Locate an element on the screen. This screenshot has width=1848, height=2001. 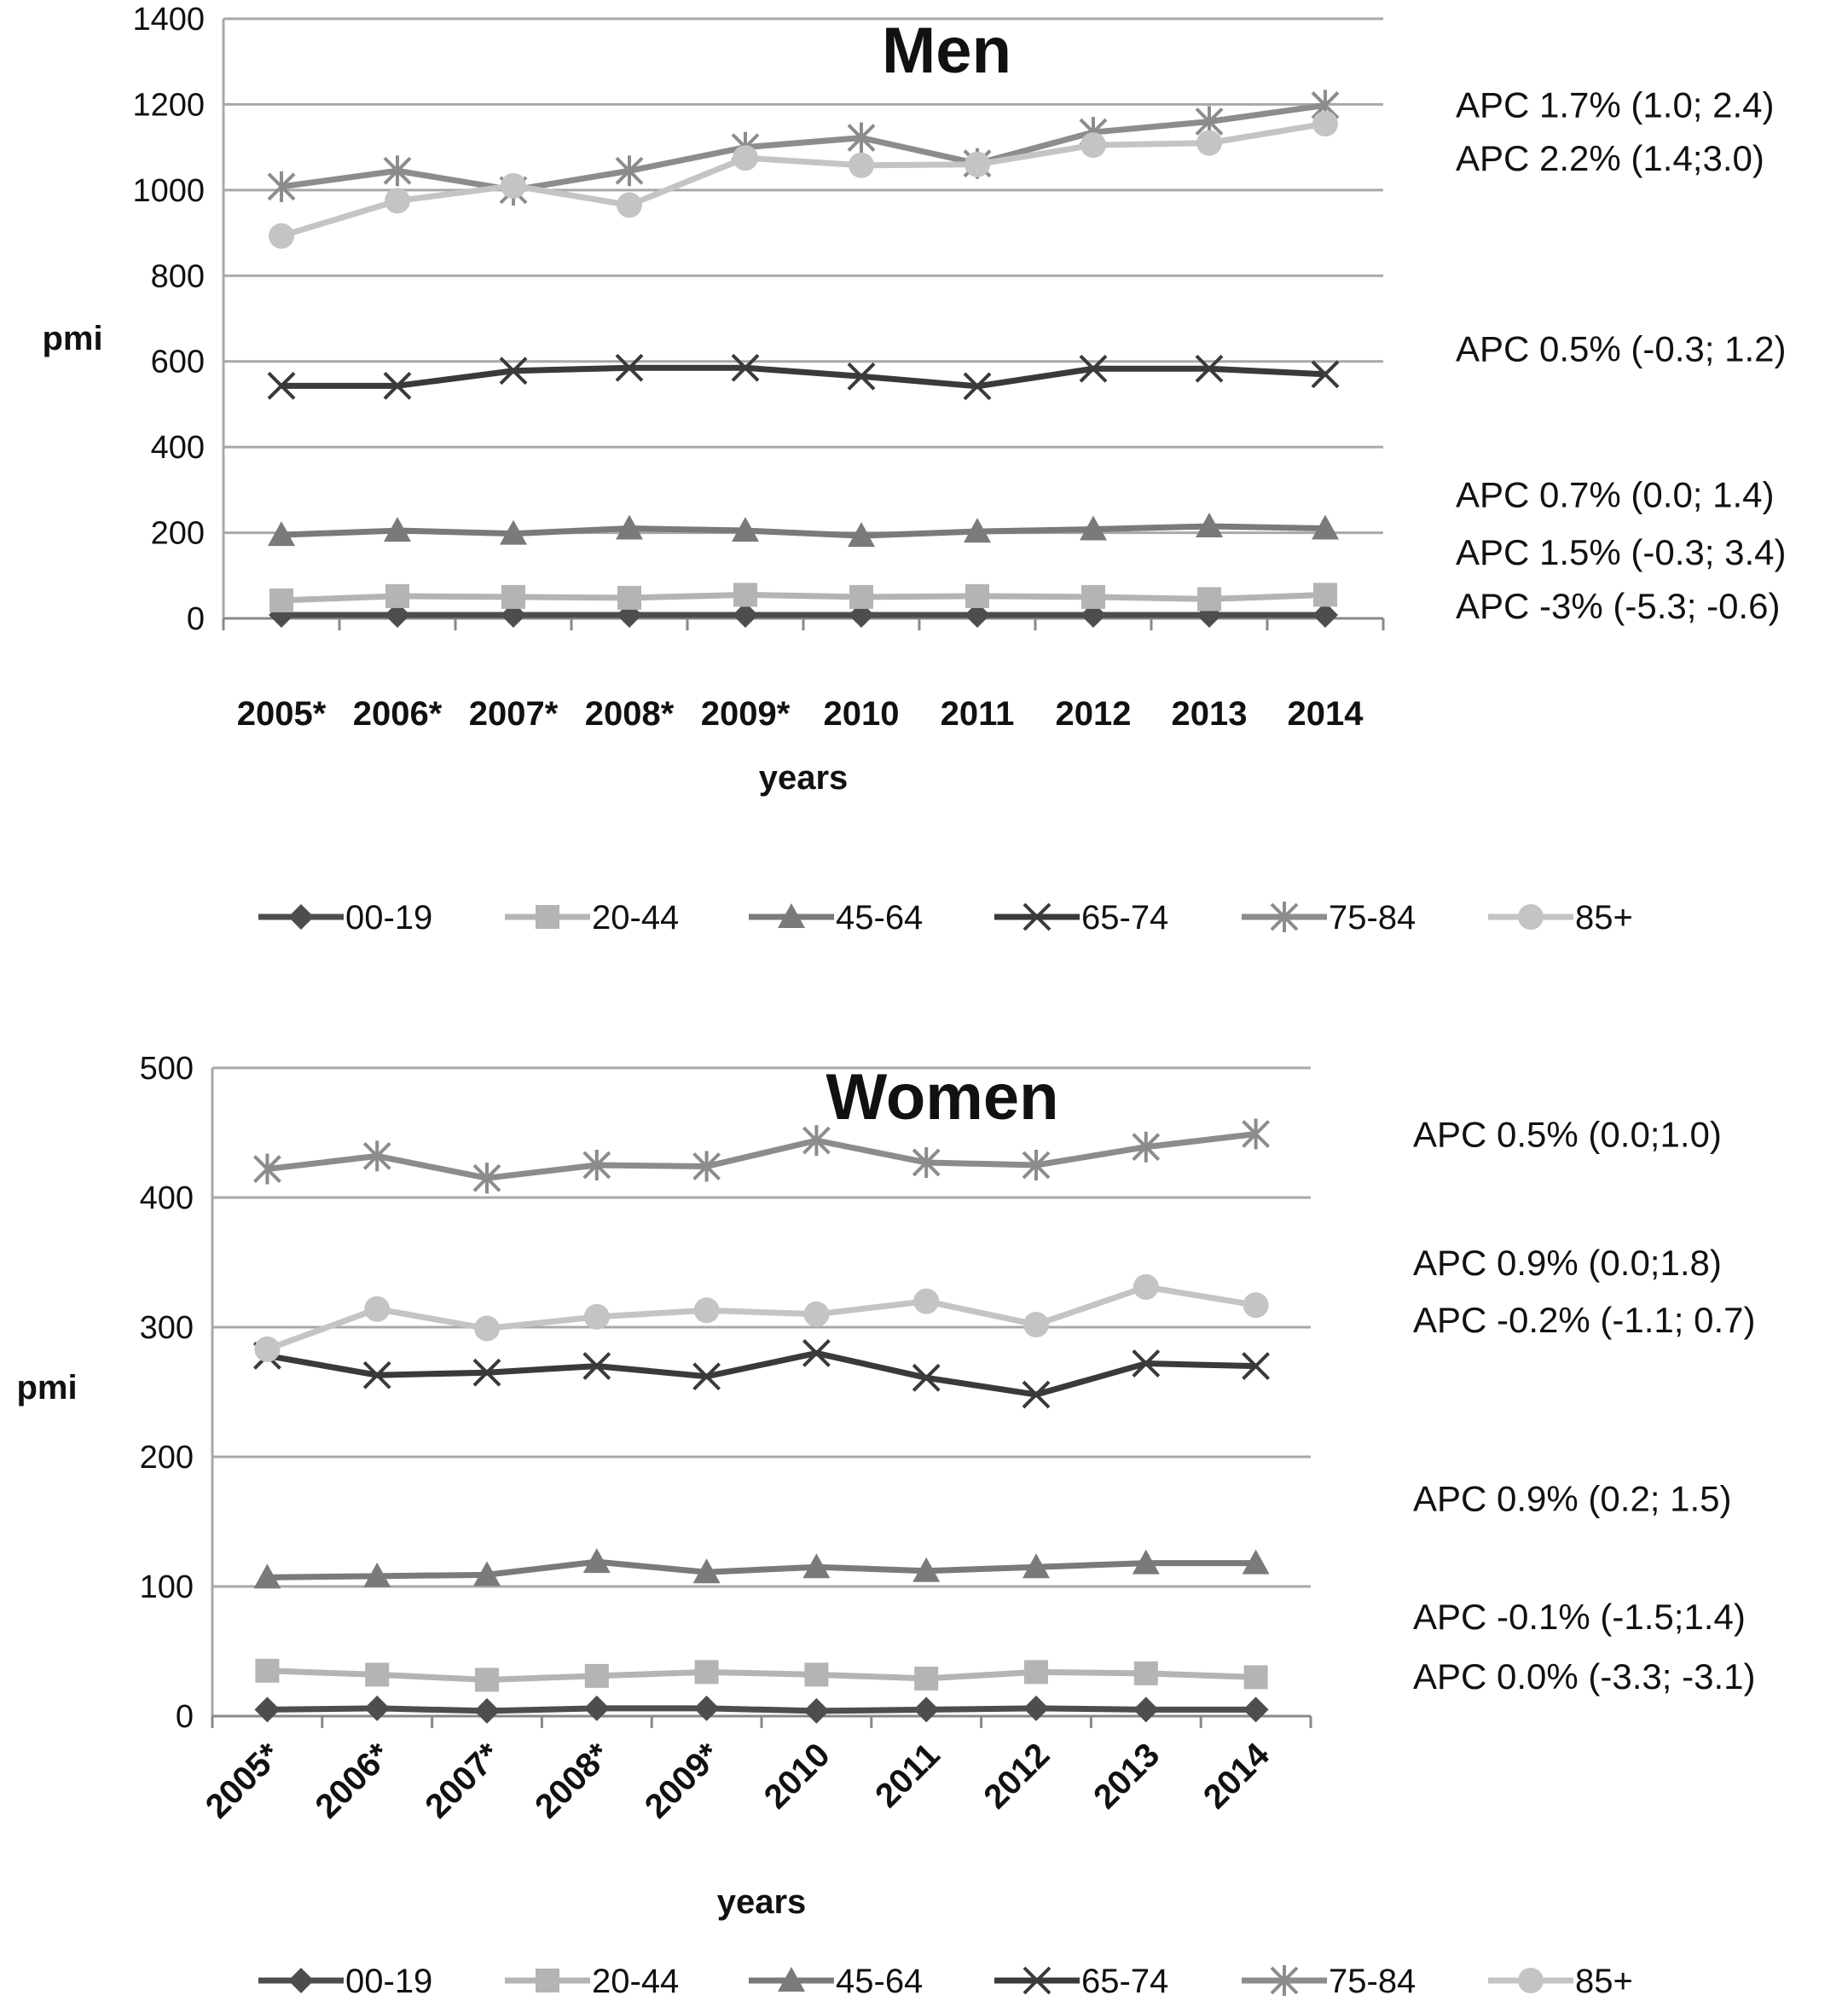
apc-annotation: APC 0.9% (0.2; 1.5) is located at coordinates (1573, 1499).